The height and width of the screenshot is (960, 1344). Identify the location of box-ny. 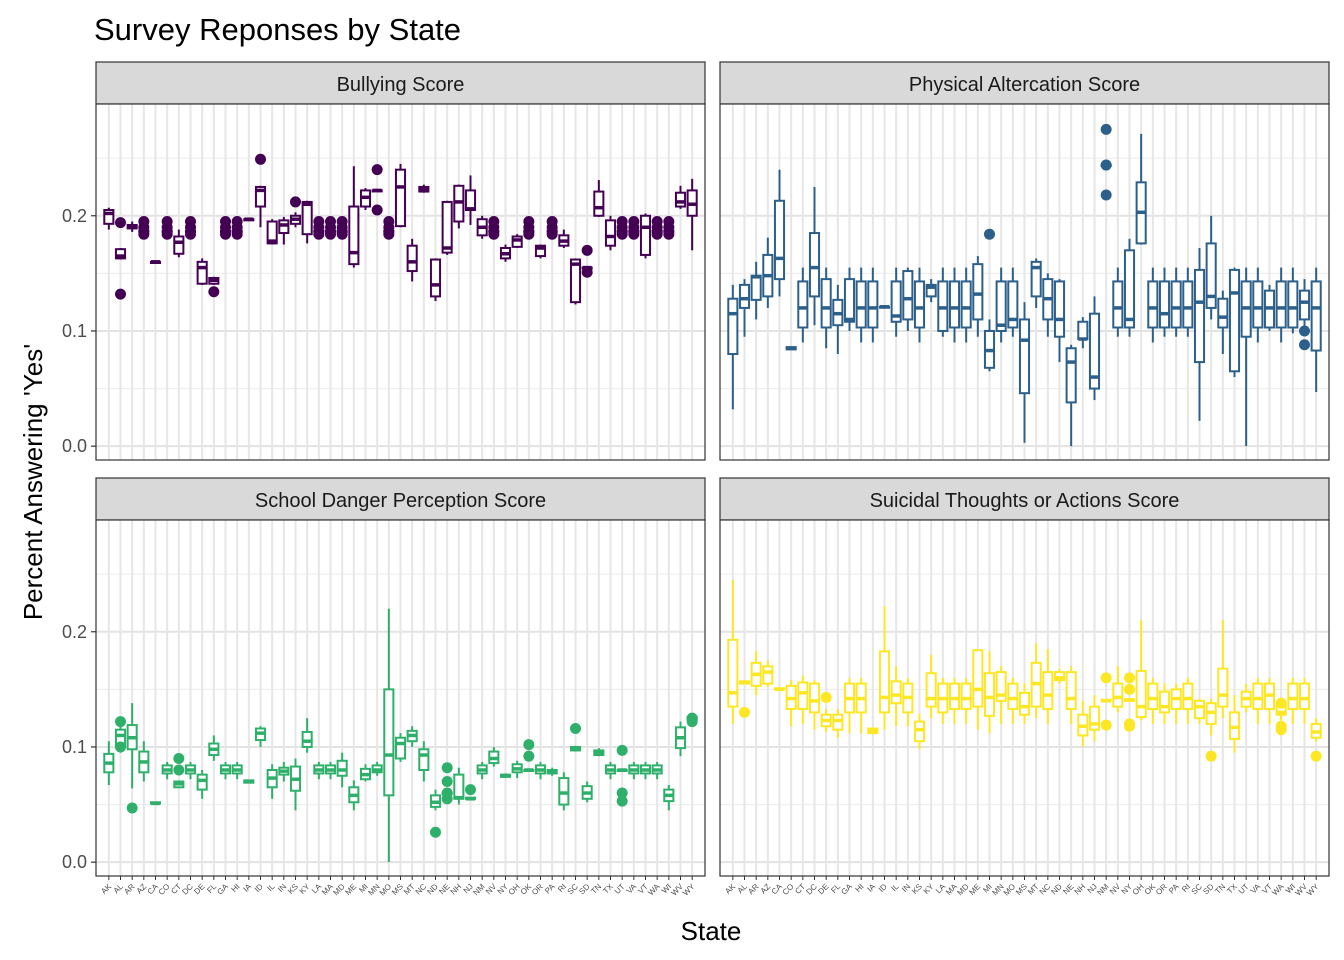
(1129, 702).